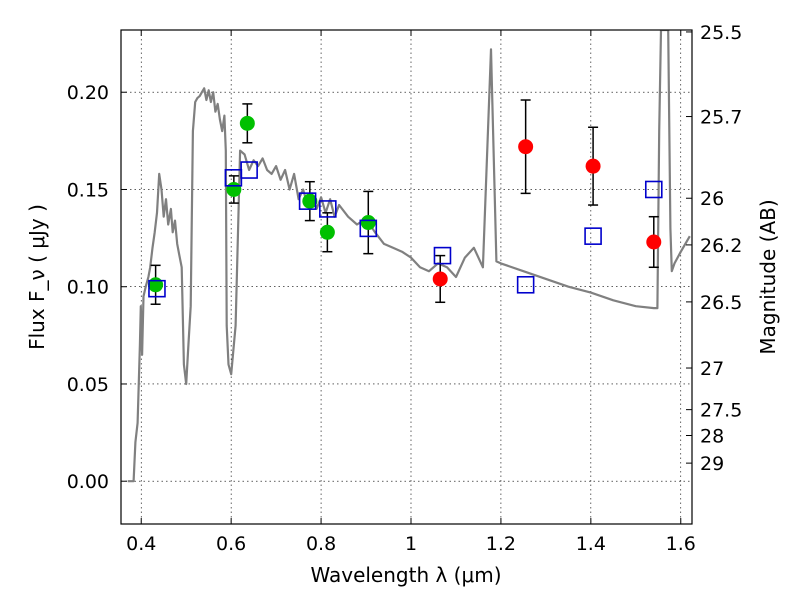  I want to click on right-tick-label: 26.2, so click(721, 246).